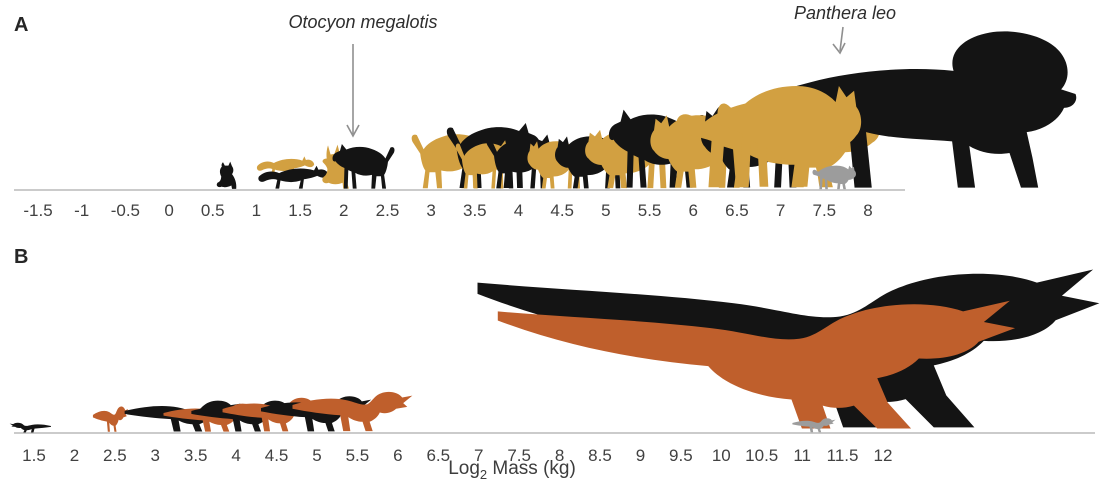  I want to click on x-axis-label: Log2 Mass (kg), so click(512, 470).